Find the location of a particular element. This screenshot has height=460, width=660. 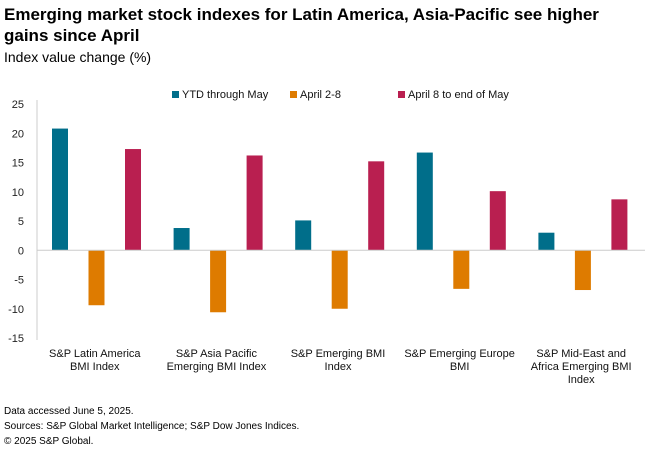

y-tick-label: 10 is located at coordinates (18, 193).